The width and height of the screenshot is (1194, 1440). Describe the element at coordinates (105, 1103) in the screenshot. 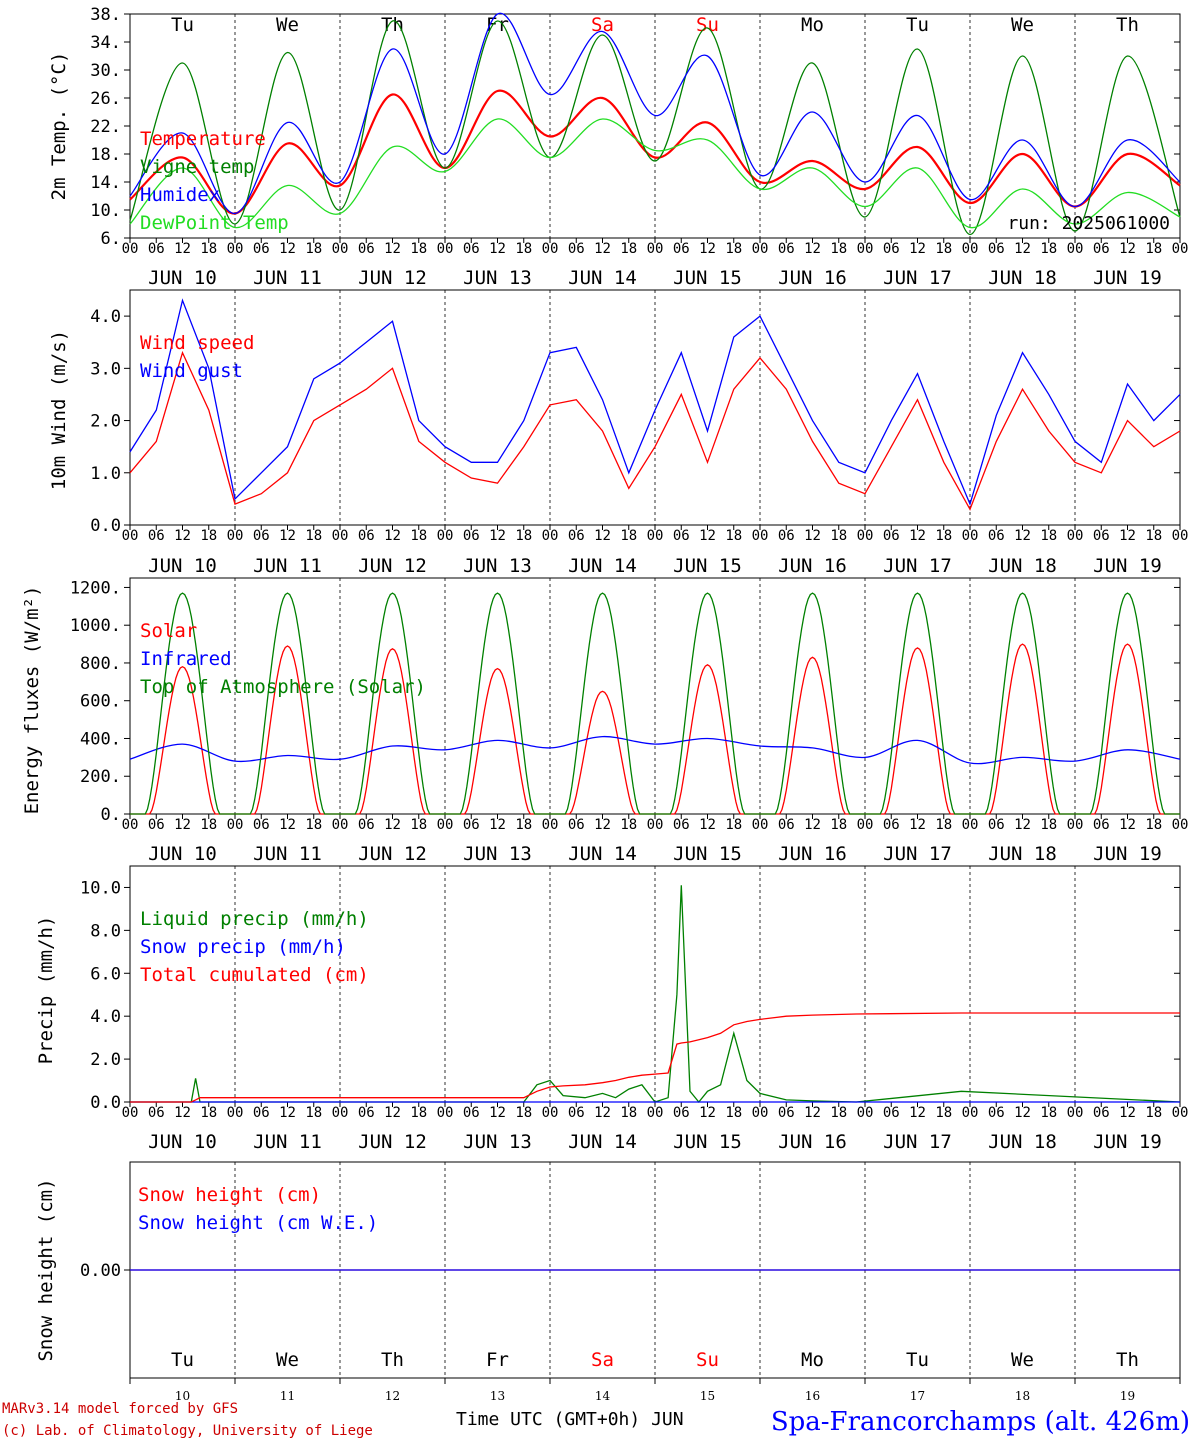

I see `y-tick-label: 0.0` at that location.